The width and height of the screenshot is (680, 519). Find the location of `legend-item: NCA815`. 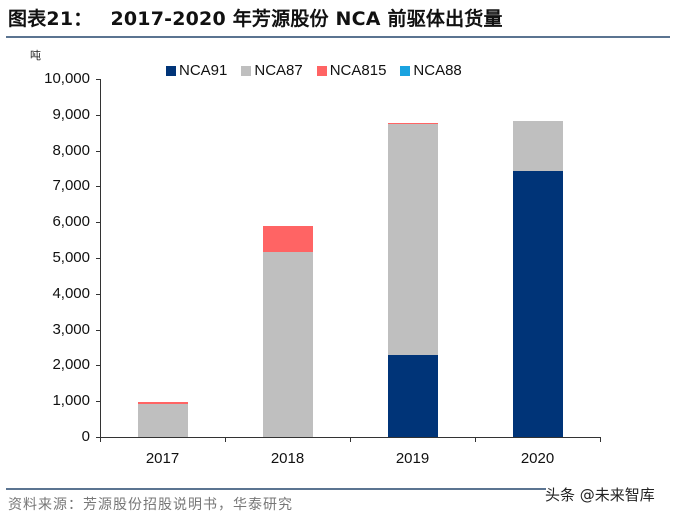

legend-item: NCA815 is located at coordinates (351, 70).